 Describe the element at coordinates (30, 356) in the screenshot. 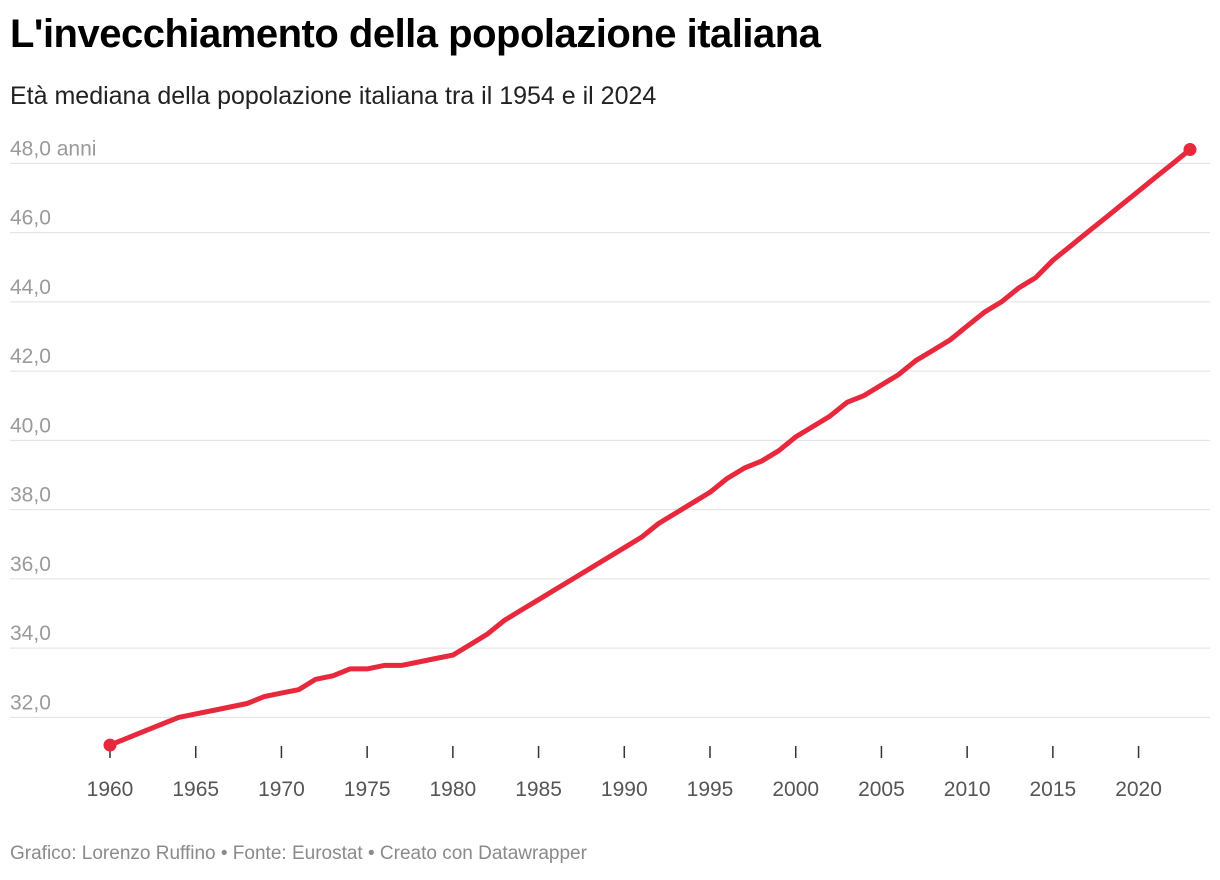

I see `y-tick-label: 42,0` at that location.